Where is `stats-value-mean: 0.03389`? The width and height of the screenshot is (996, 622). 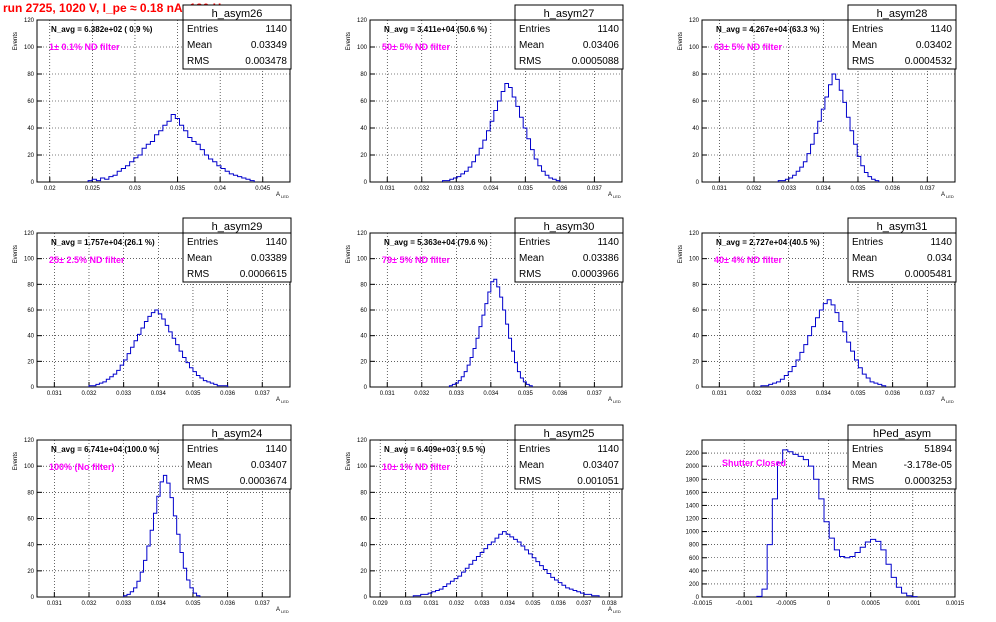 stats-value-mean: 0.03389 is located at coordinates (269, 258).